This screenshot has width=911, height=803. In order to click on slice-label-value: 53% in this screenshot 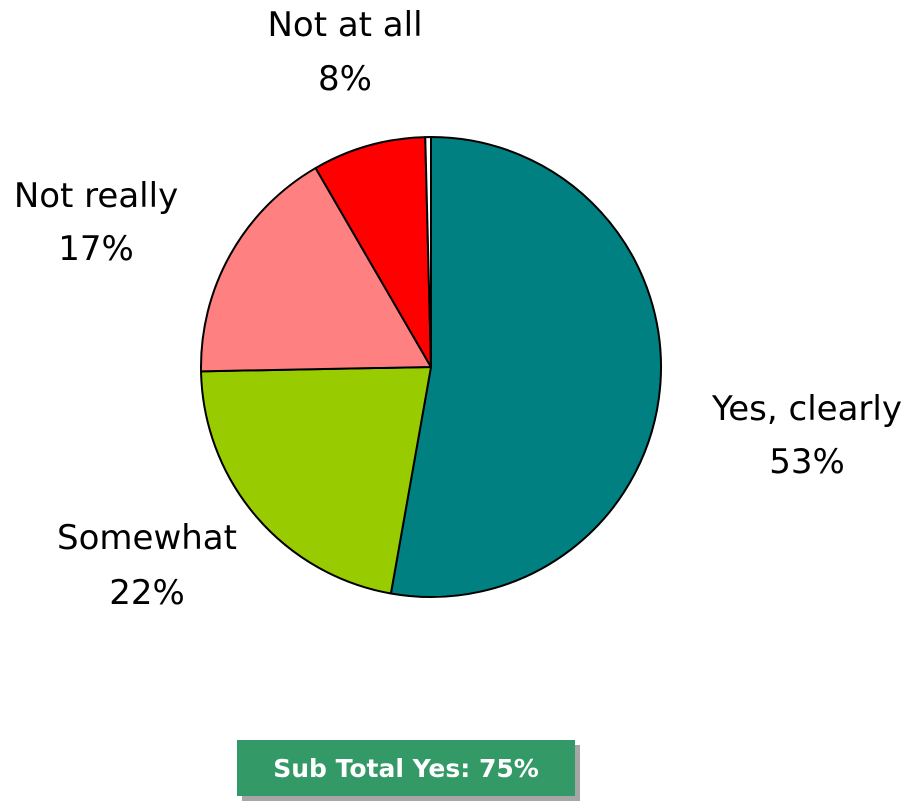, I will do `click(807, 462)`.